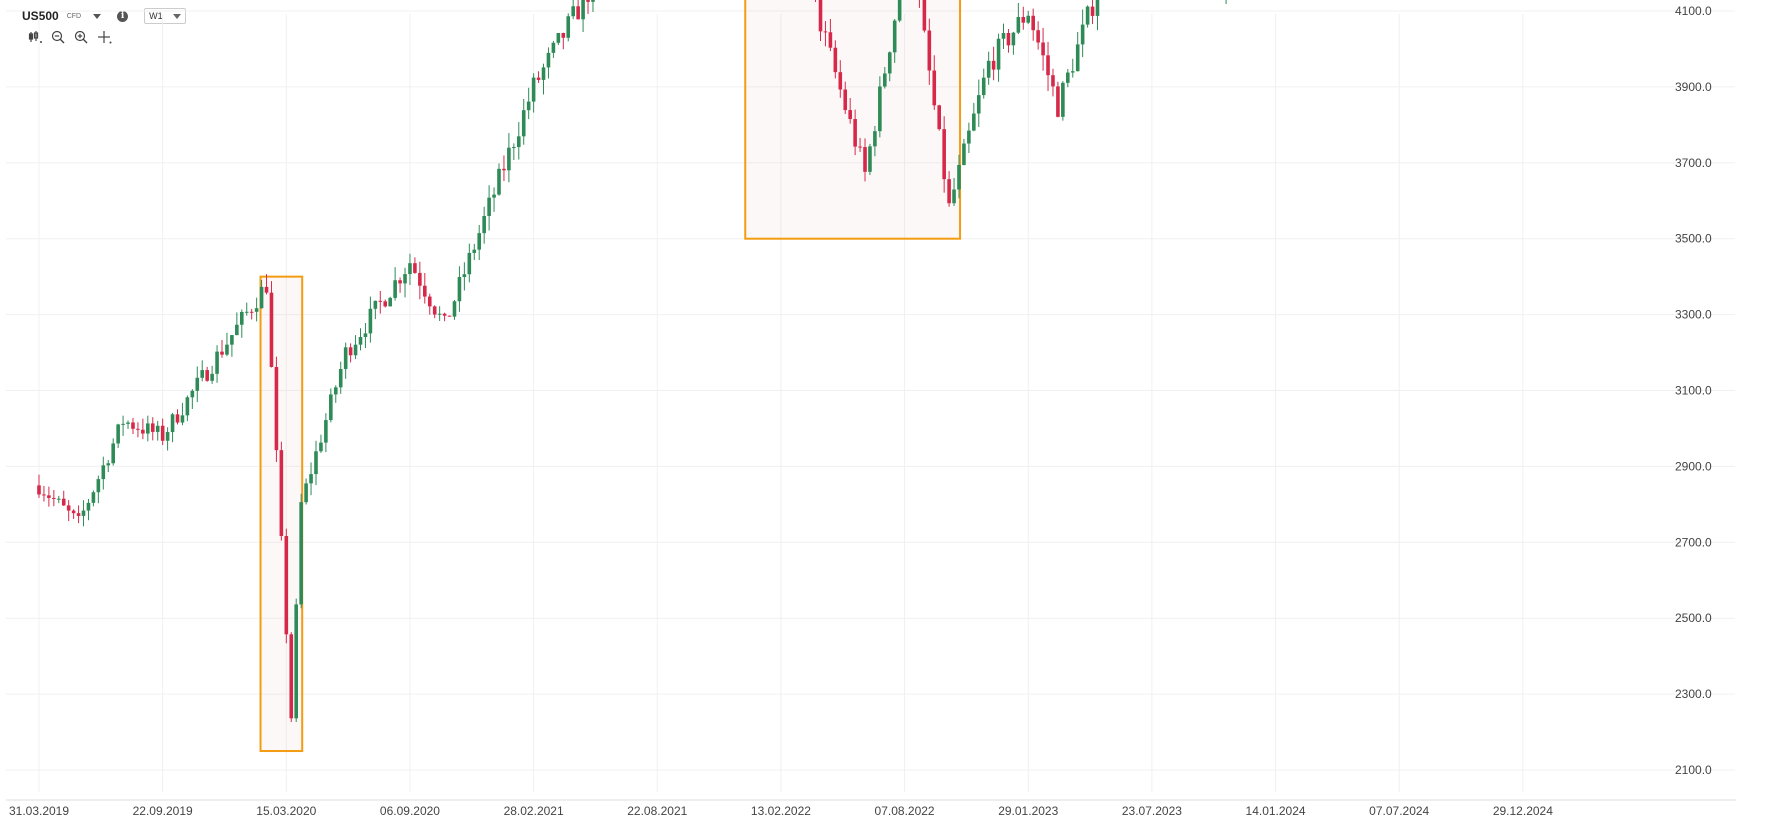 The height and width of the screenshot is (821, 1790). I want to click on symbol-name: US500, so click(40, 16).